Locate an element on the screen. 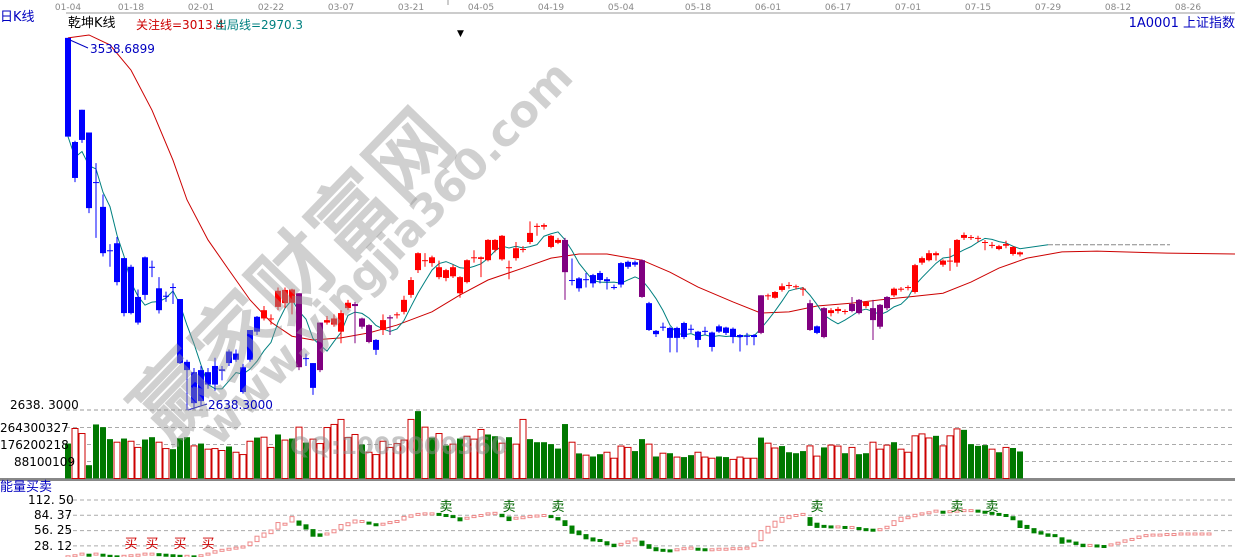 This screenshot has width=1235, height=557. energy-axis-label-1: 112. 50 is located at coordinates (51, 500).